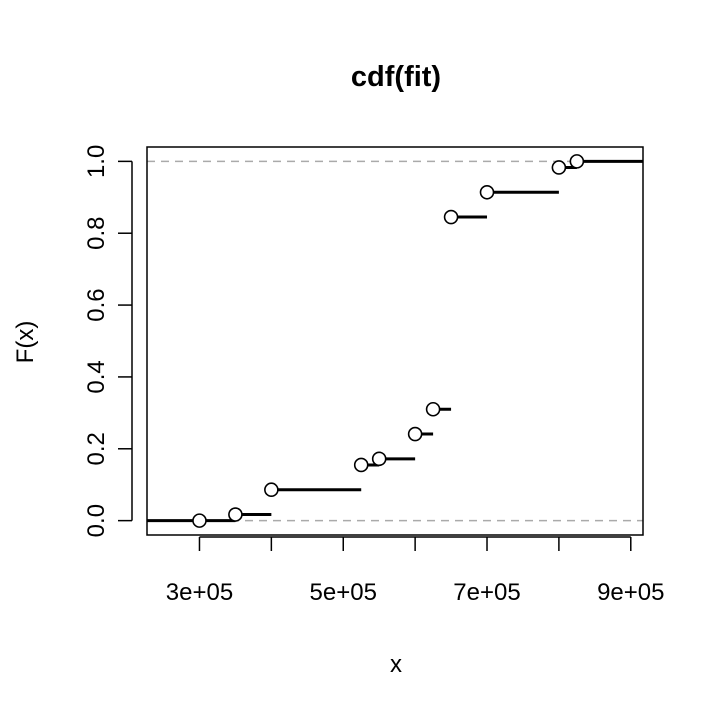 The height and width of the screenshot is (720, 720). What do you see at coordinates (415, 571) in the screenshot?
I see `x-axis: 3e+05 5e+05 7e+05 9e+05` at bounding box center [415, 571].